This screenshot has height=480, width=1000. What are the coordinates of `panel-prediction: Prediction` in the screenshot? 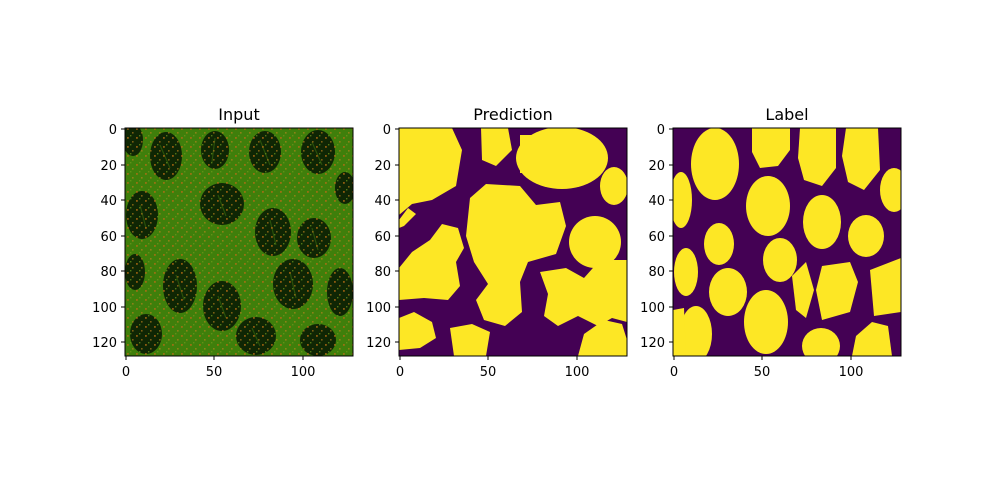 It's located at (513, 231).